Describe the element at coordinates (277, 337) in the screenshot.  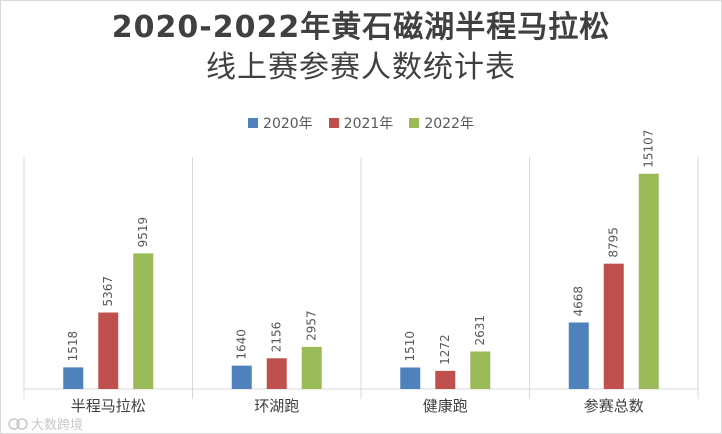
I see `data-label: 2156` at that location.